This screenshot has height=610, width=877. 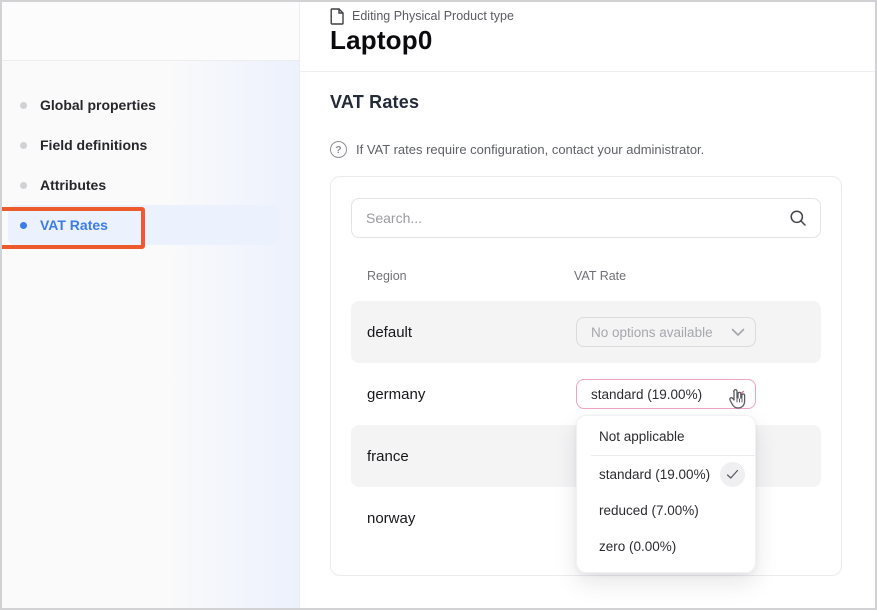 I want to click on sidebar-header, so click(x=150, y=31).